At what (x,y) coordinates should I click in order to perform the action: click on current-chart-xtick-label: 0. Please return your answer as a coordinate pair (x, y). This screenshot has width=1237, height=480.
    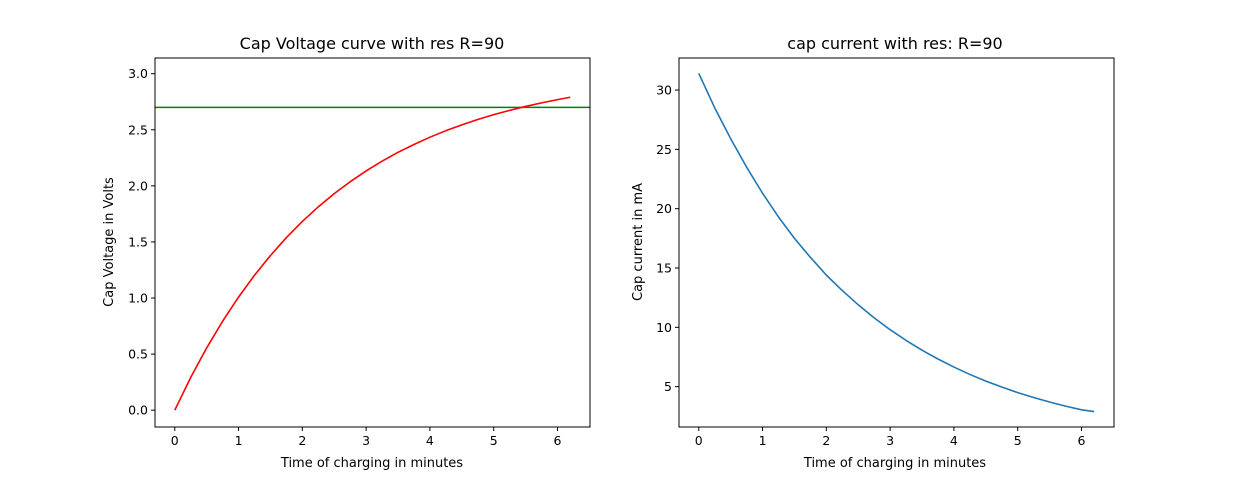
    Looking at the image, I should click on (699, 440).